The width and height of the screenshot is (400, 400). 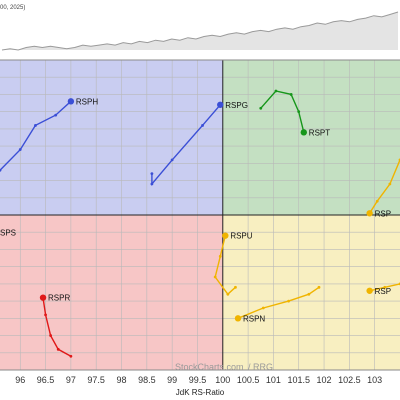 I want to click on series-label-rspg: RSPG, so click(x=236, y=105).